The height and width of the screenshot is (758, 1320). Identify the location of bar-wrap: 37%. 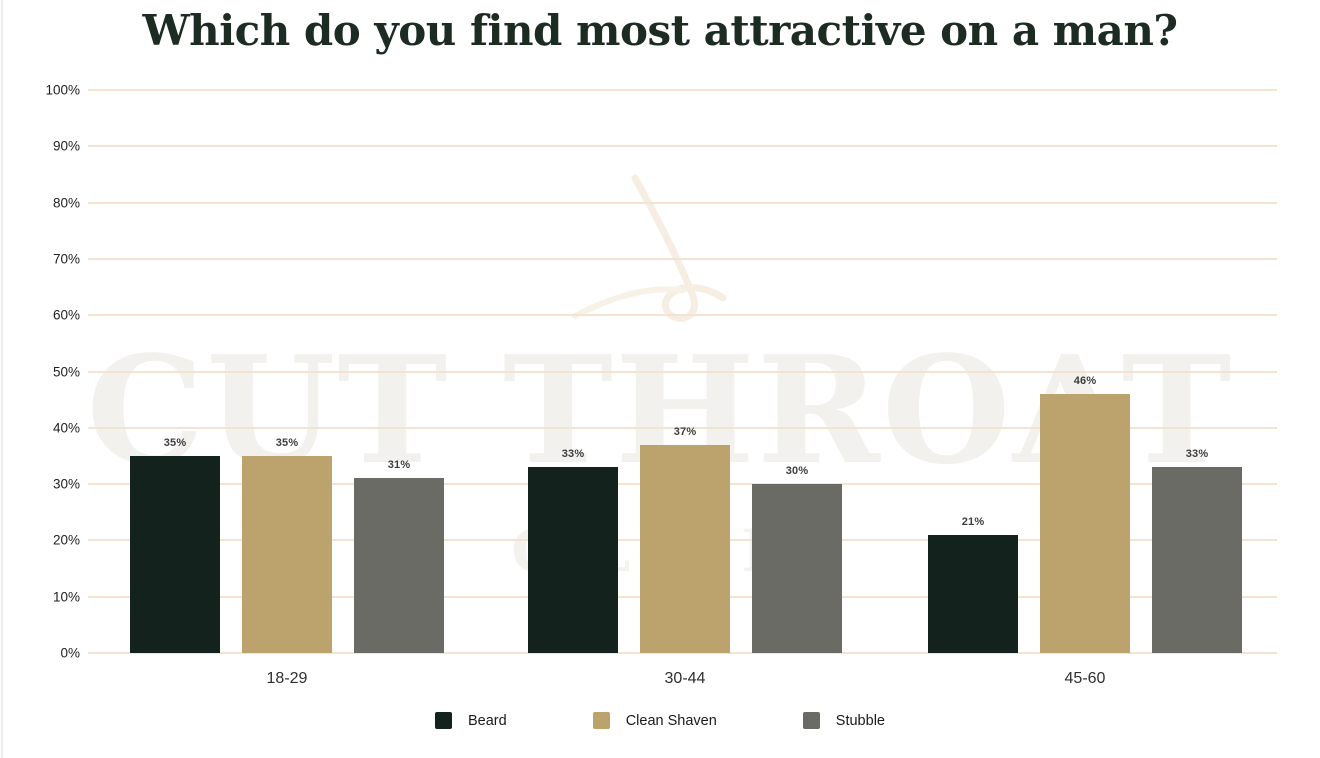
(685, 539).